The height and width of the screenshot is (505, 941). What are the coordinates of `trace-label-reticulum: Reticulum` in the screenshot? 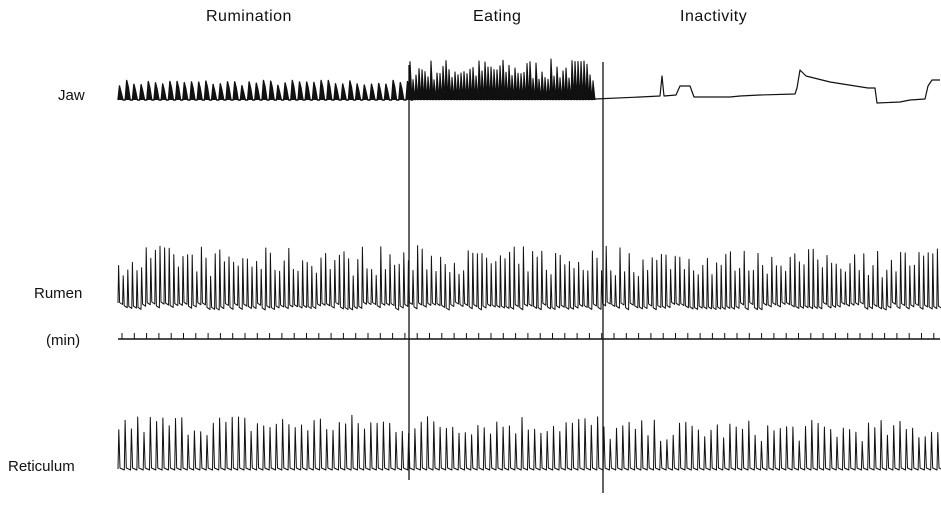 It's located at (41, 466).